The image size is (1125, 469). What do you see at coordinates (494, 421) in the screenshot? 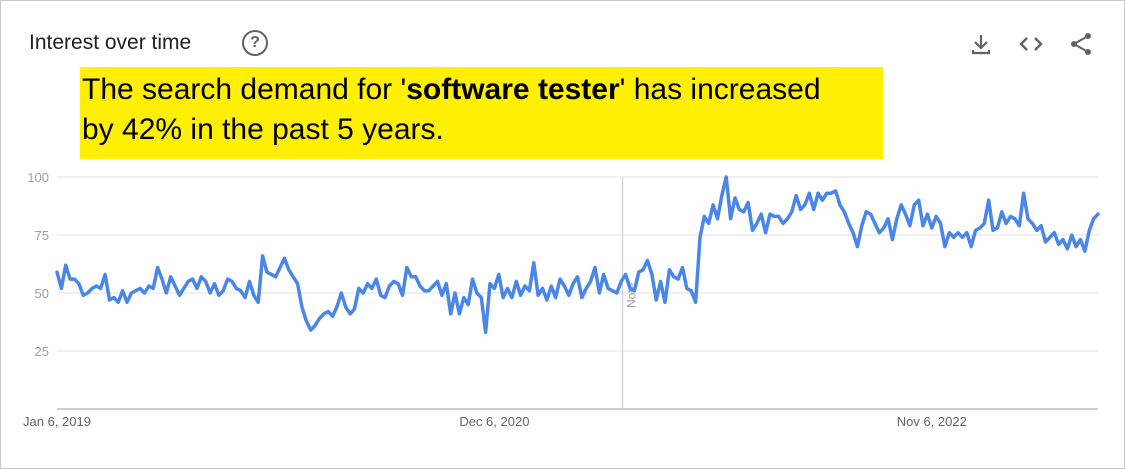
I see `x-tick-label-1: Dec 6, 2020` at bounding box center [494, 421].